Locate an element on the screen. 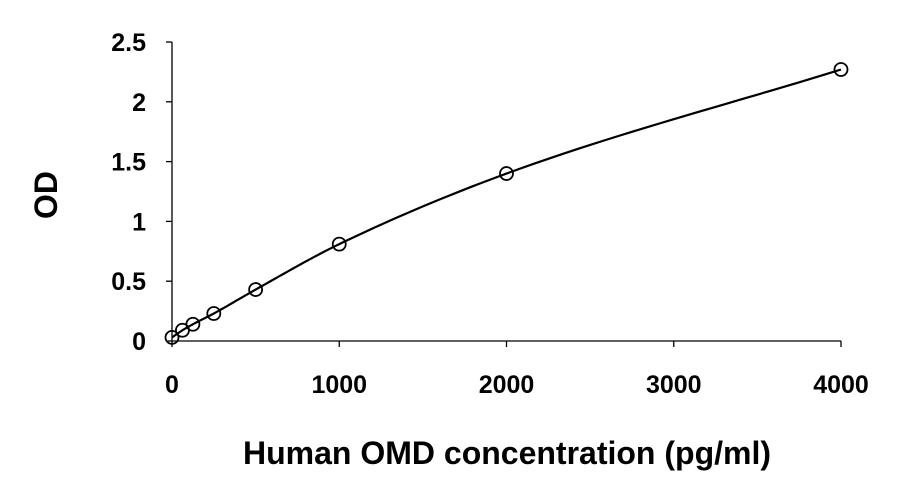  y-tick-label: 1.5 is located at coordinates (128, 163).